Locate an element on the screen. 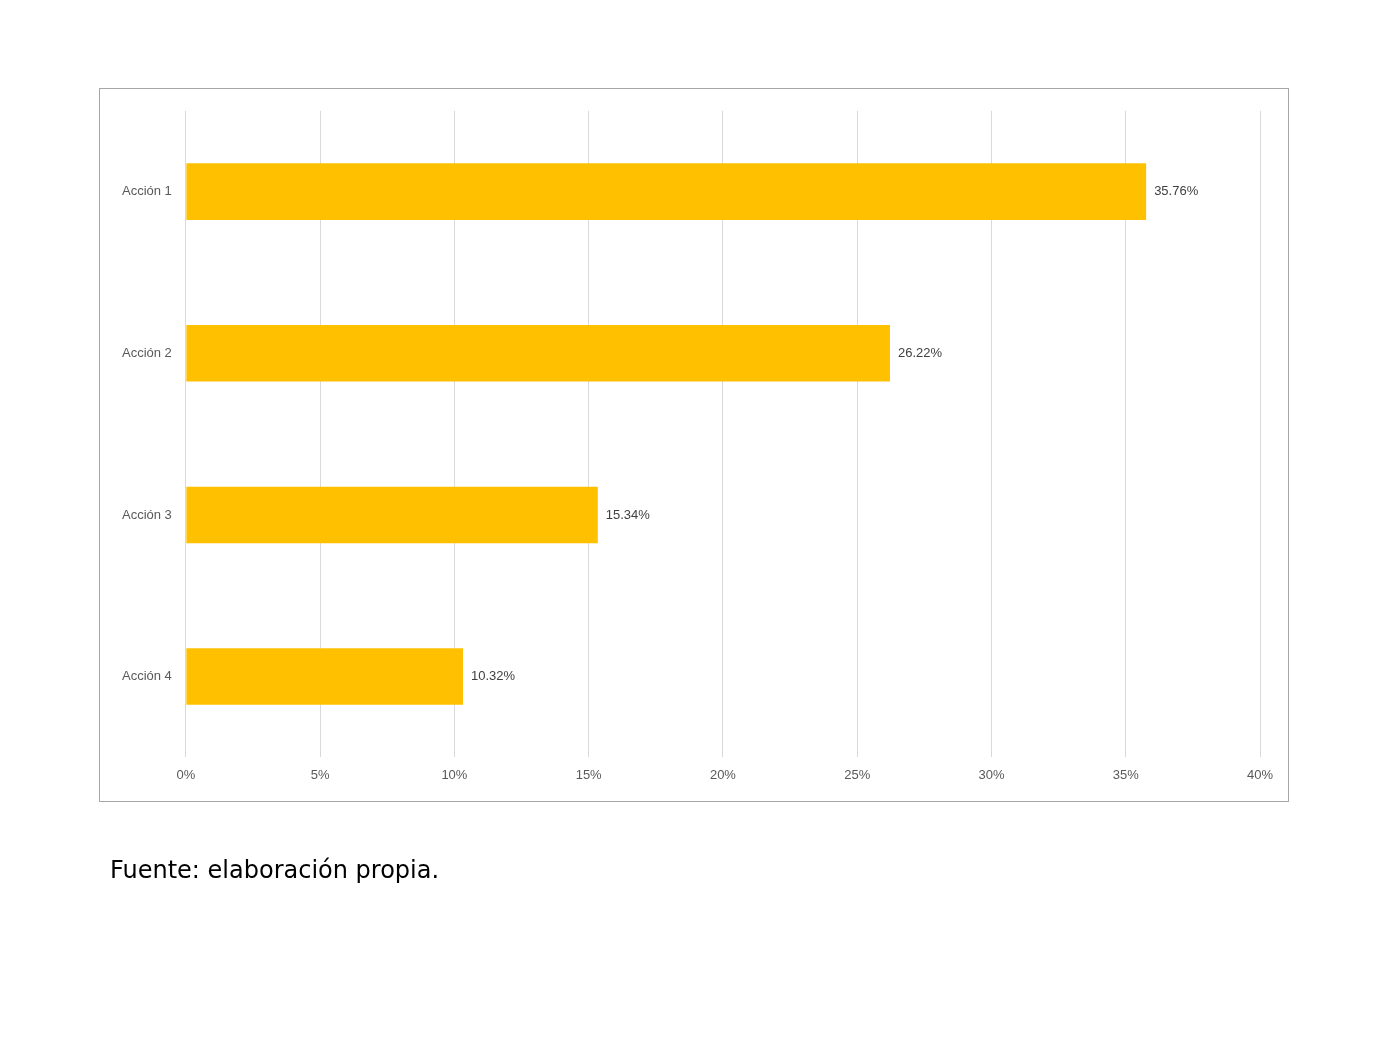  x-tick-label: 5% is located at coordinates (320, 774).